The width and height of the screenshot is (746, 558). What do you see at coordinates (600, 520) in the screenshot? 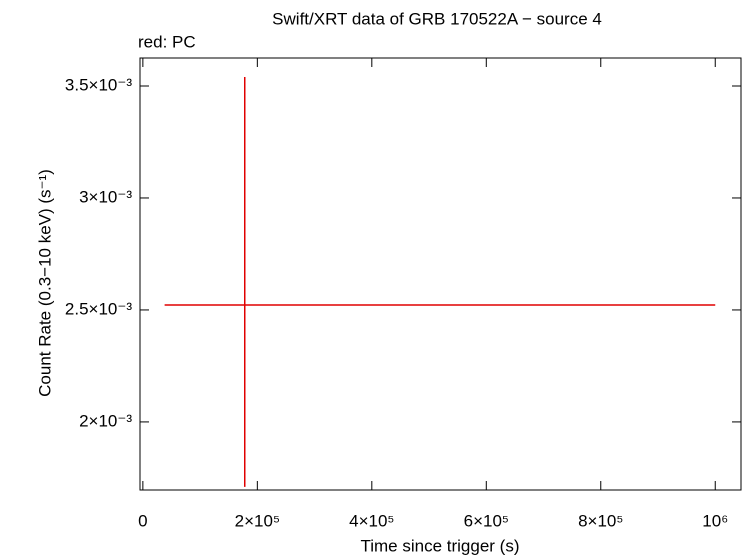
I see `x-tick-label: 8×10⁵` at bounding box center [600, 520].